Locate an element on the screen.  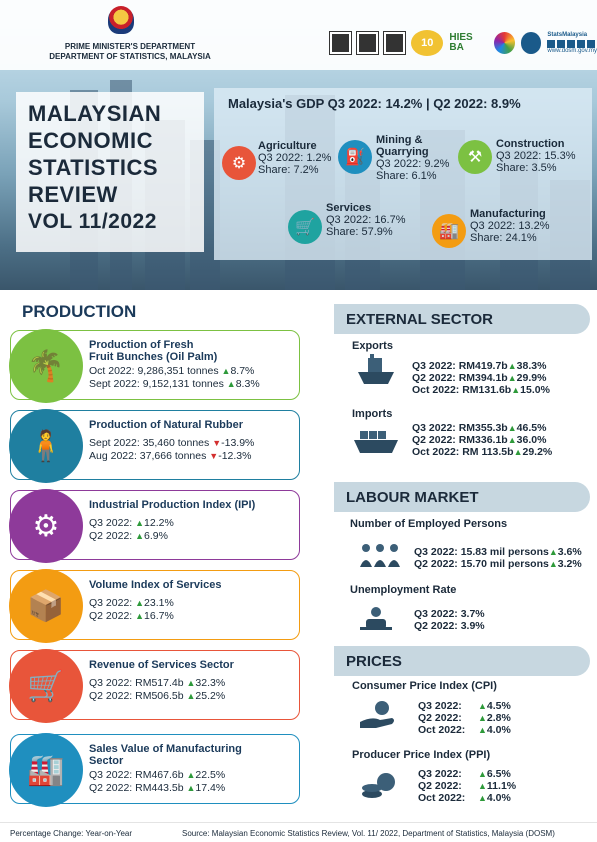
card-value-line: Oct 2022: 9,286,351 tonnes ▲8.7% is located at coordinates (172, 371).